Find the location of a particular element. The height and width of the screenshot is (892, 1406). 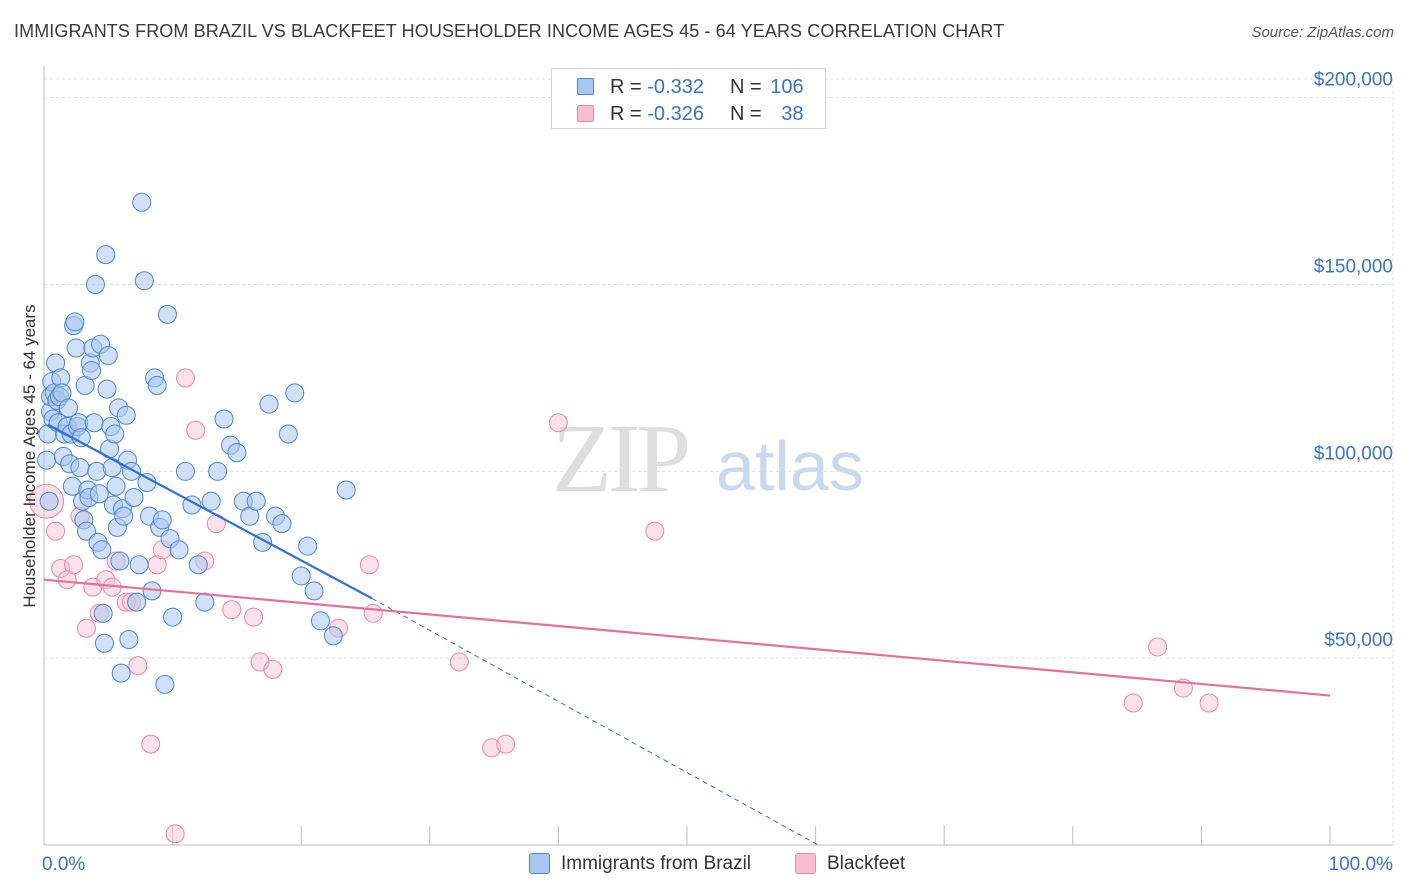

source-label: Source: ZipAtlas.com is located at coordinates (1322, 32).